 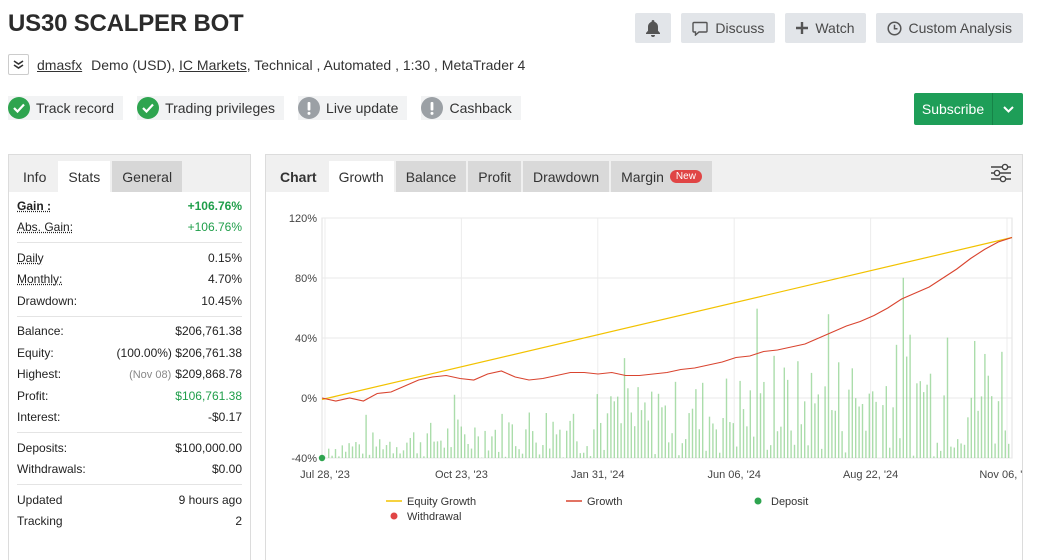 I want to click on x-tick-label: Oct 23, '23, so click(x=461, y=475).